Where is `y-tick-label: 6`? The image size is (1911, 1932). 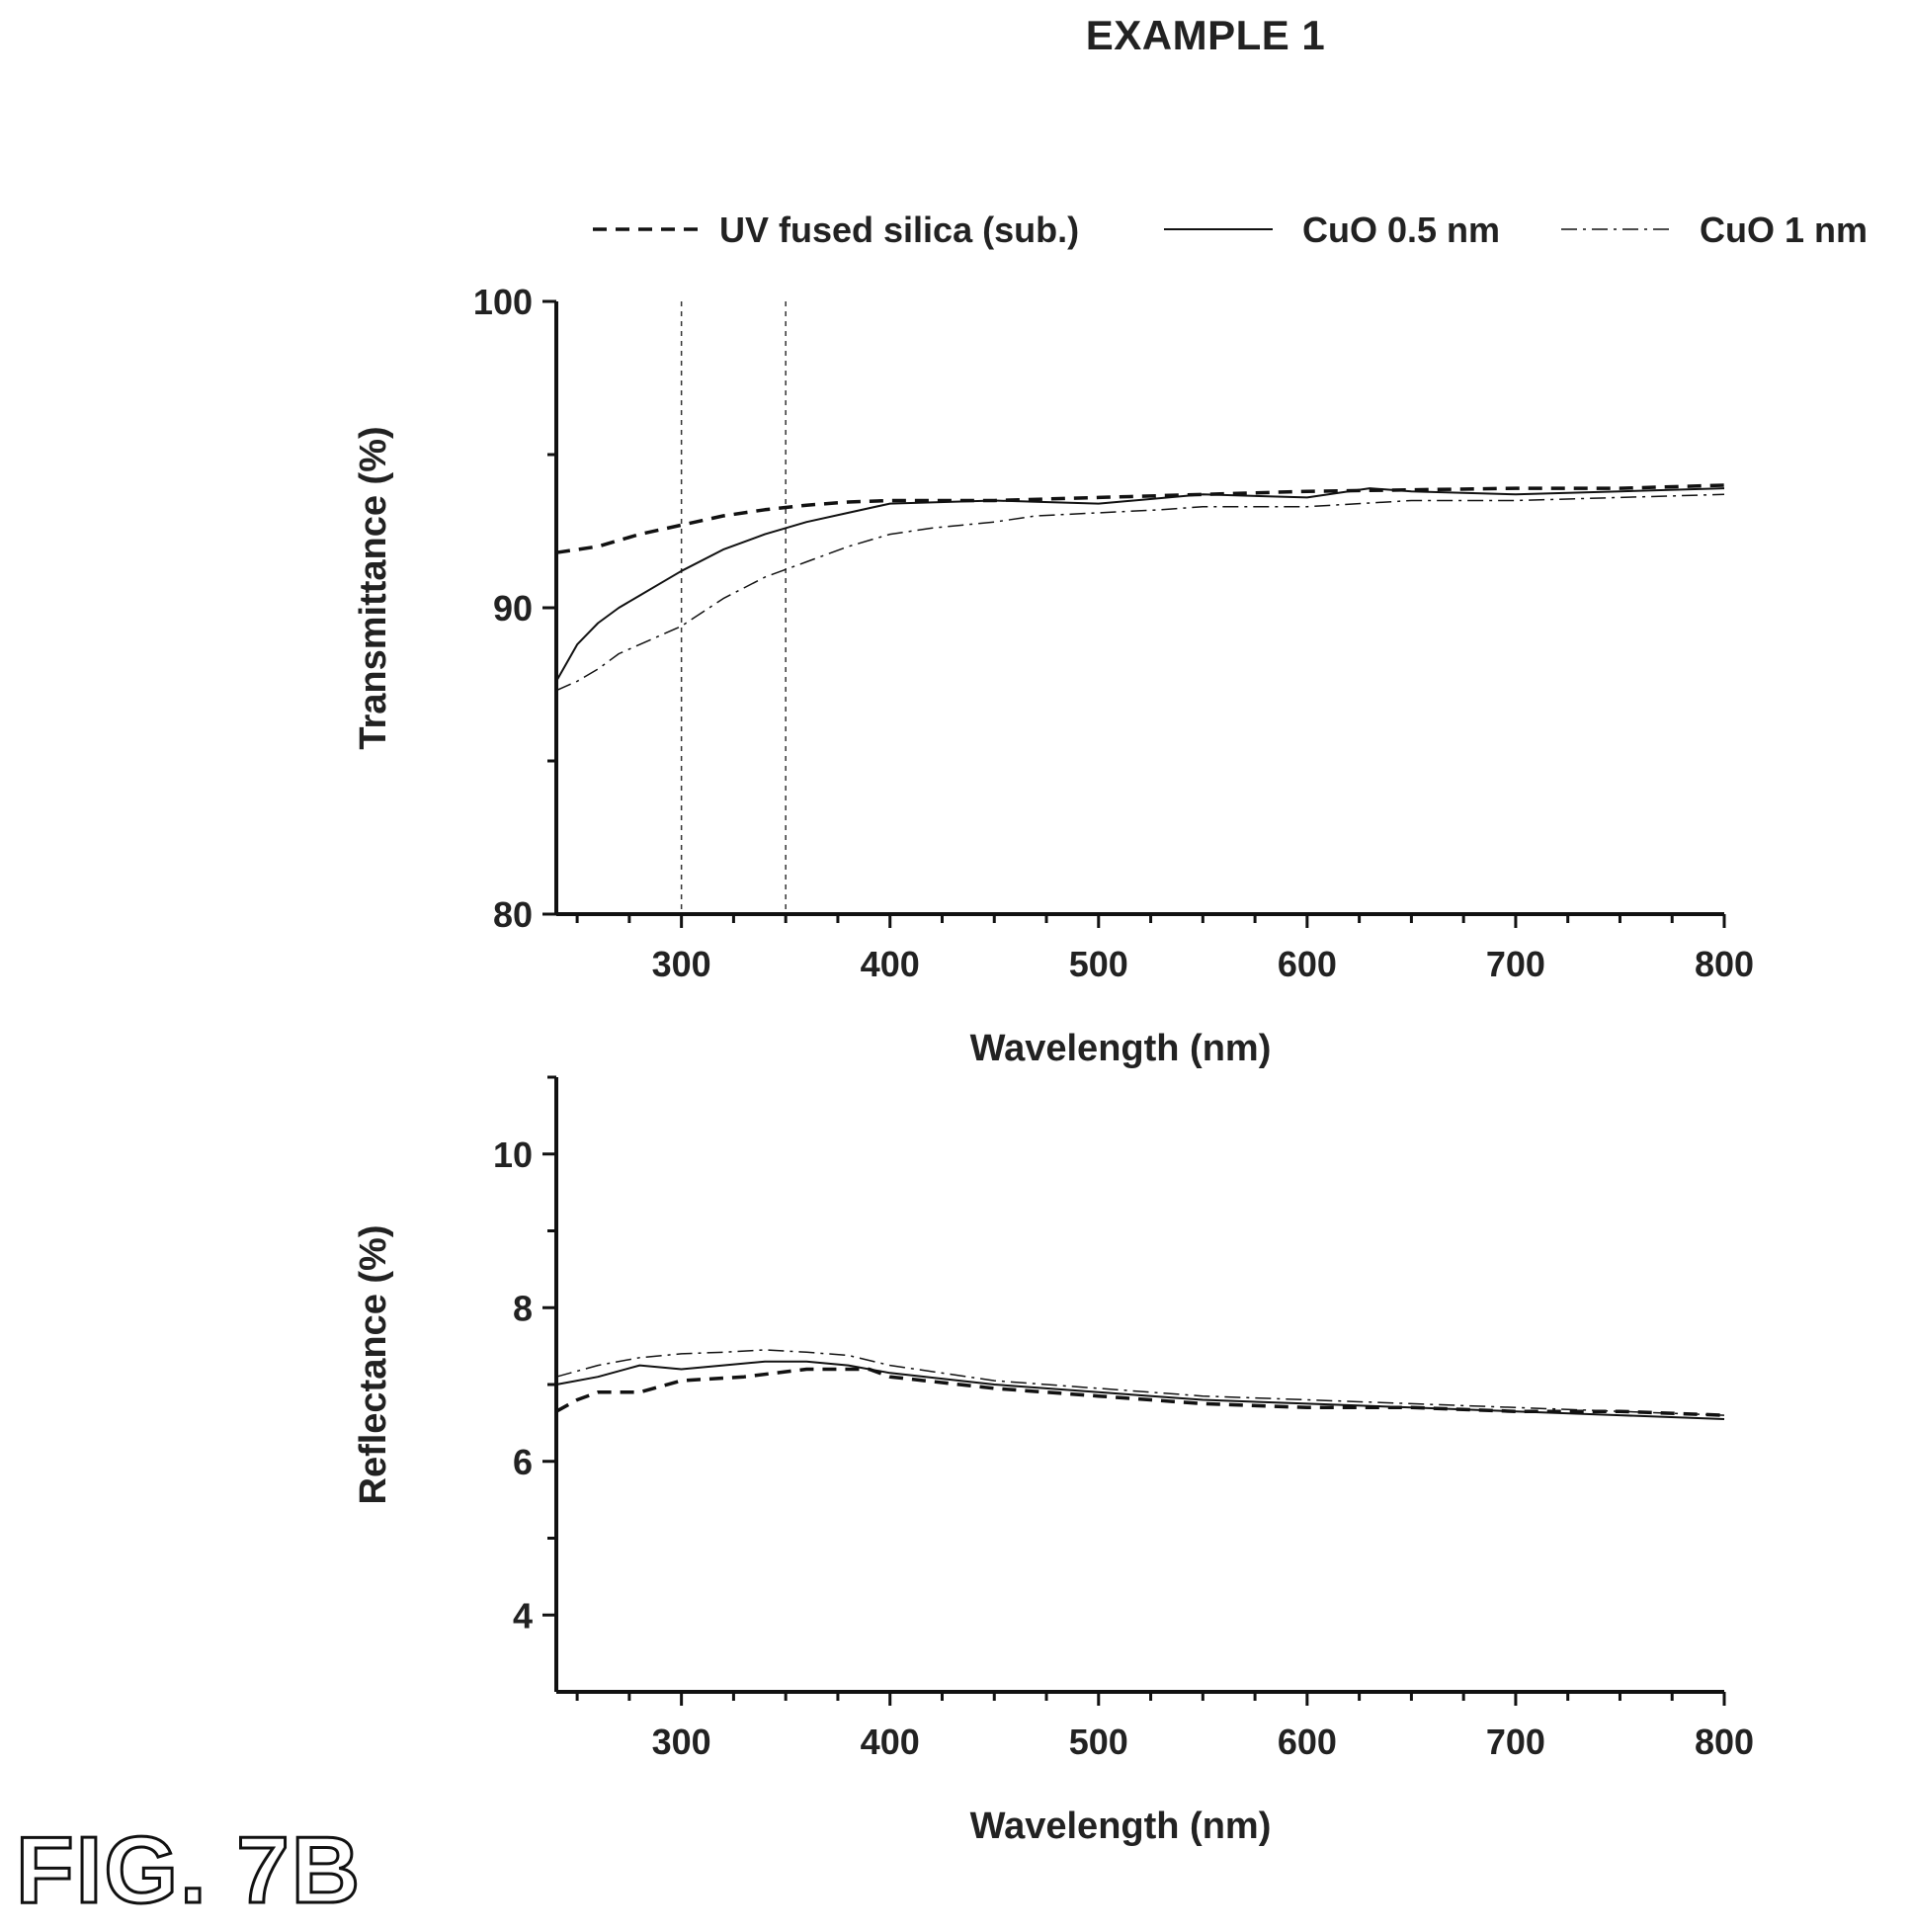
y-tick-label: 6 is located at coordinates (523, 1462).